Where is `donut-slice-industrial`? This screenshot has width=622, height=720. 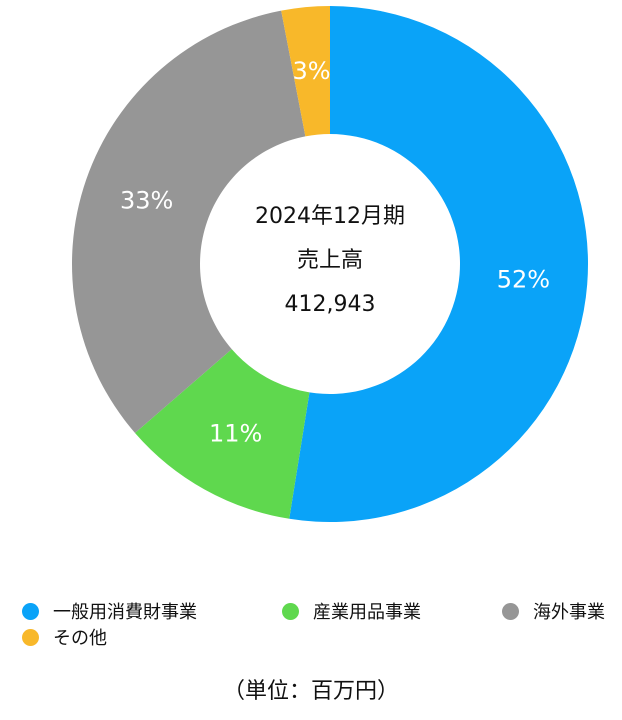
donut-slice-industrial is located at coordinates (222, 434).